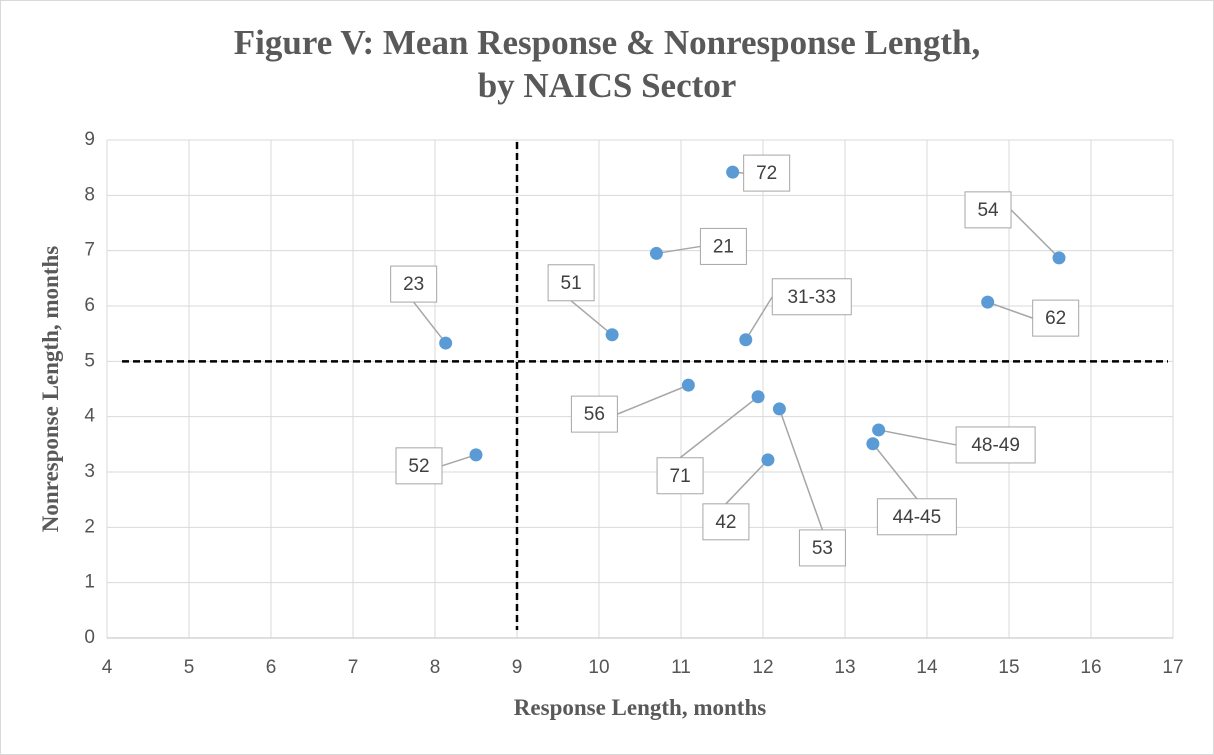  I want to click on y-tick-label: 6, so click(89, 305).